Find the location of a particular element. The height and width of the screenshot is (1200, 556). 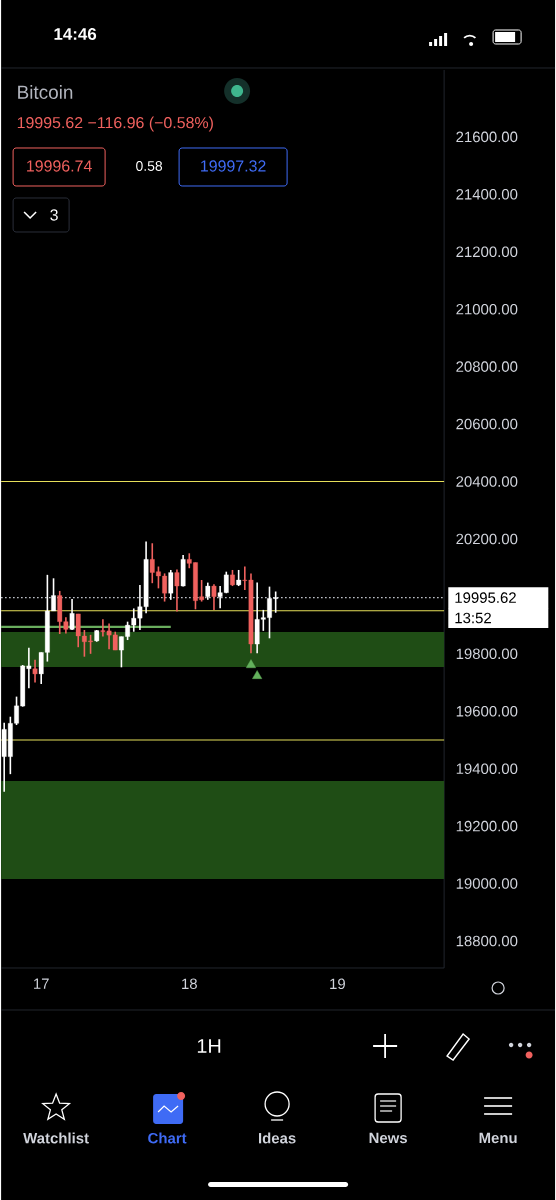

y-tick-label: 21600.00 is located at coordinates (487, 137).